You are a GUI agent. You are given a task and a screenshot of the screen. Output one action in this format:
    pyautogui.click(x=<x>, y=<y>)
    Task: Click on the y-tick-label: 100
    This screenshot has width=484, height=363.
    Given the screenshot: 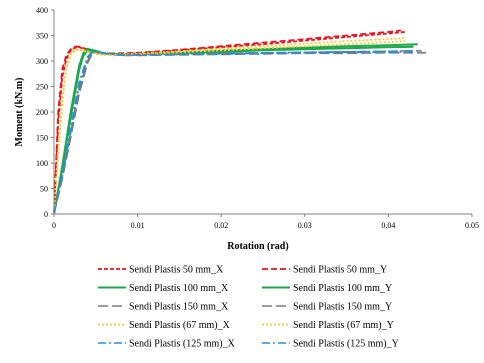 What is the action you would take?
    pyautogui.click(x=42, y=163)
    